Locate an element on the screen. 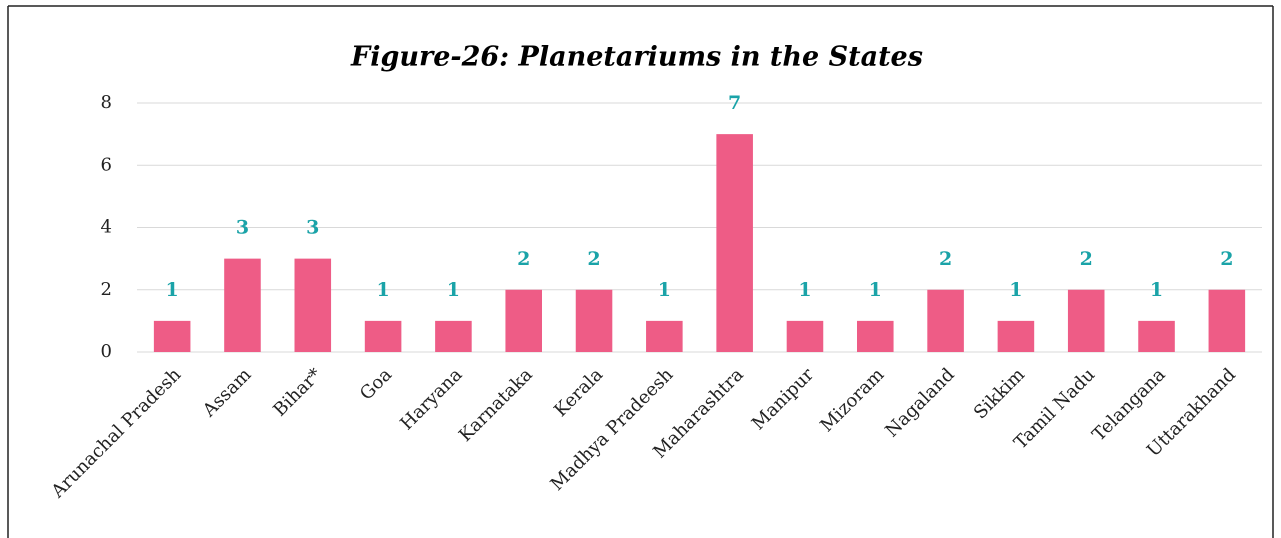 The height and width of the screenshot is (538, 1281). x-tick-label: Haryana is located at coordinates (431, 399).